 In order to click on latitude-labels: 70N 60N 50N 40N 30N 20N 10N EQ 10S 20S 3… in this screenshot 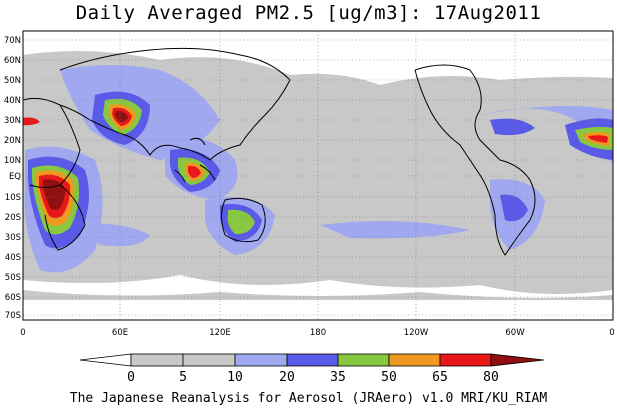, I will do `click(12, 178)`.